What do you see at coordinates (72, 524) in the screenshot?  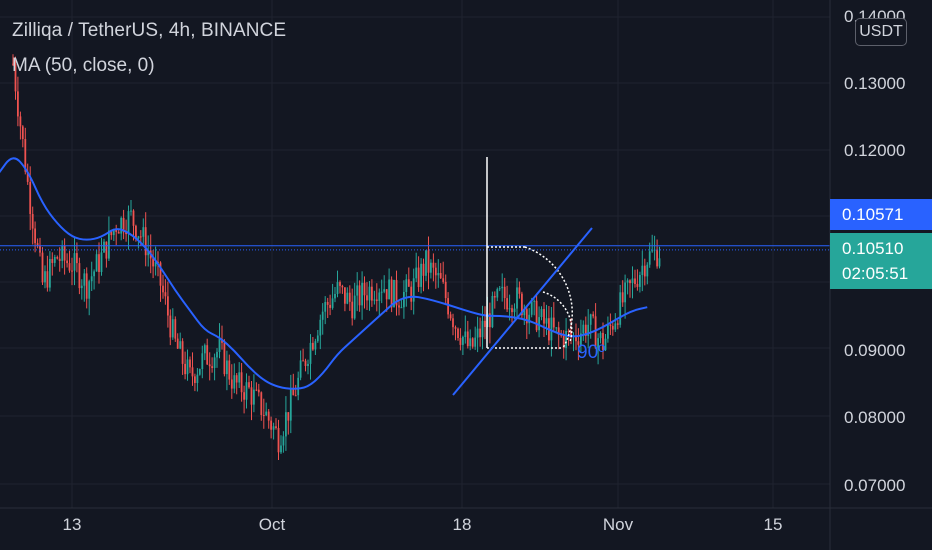 I see `time-tick-label: 13` at bounding box center [72, 524].